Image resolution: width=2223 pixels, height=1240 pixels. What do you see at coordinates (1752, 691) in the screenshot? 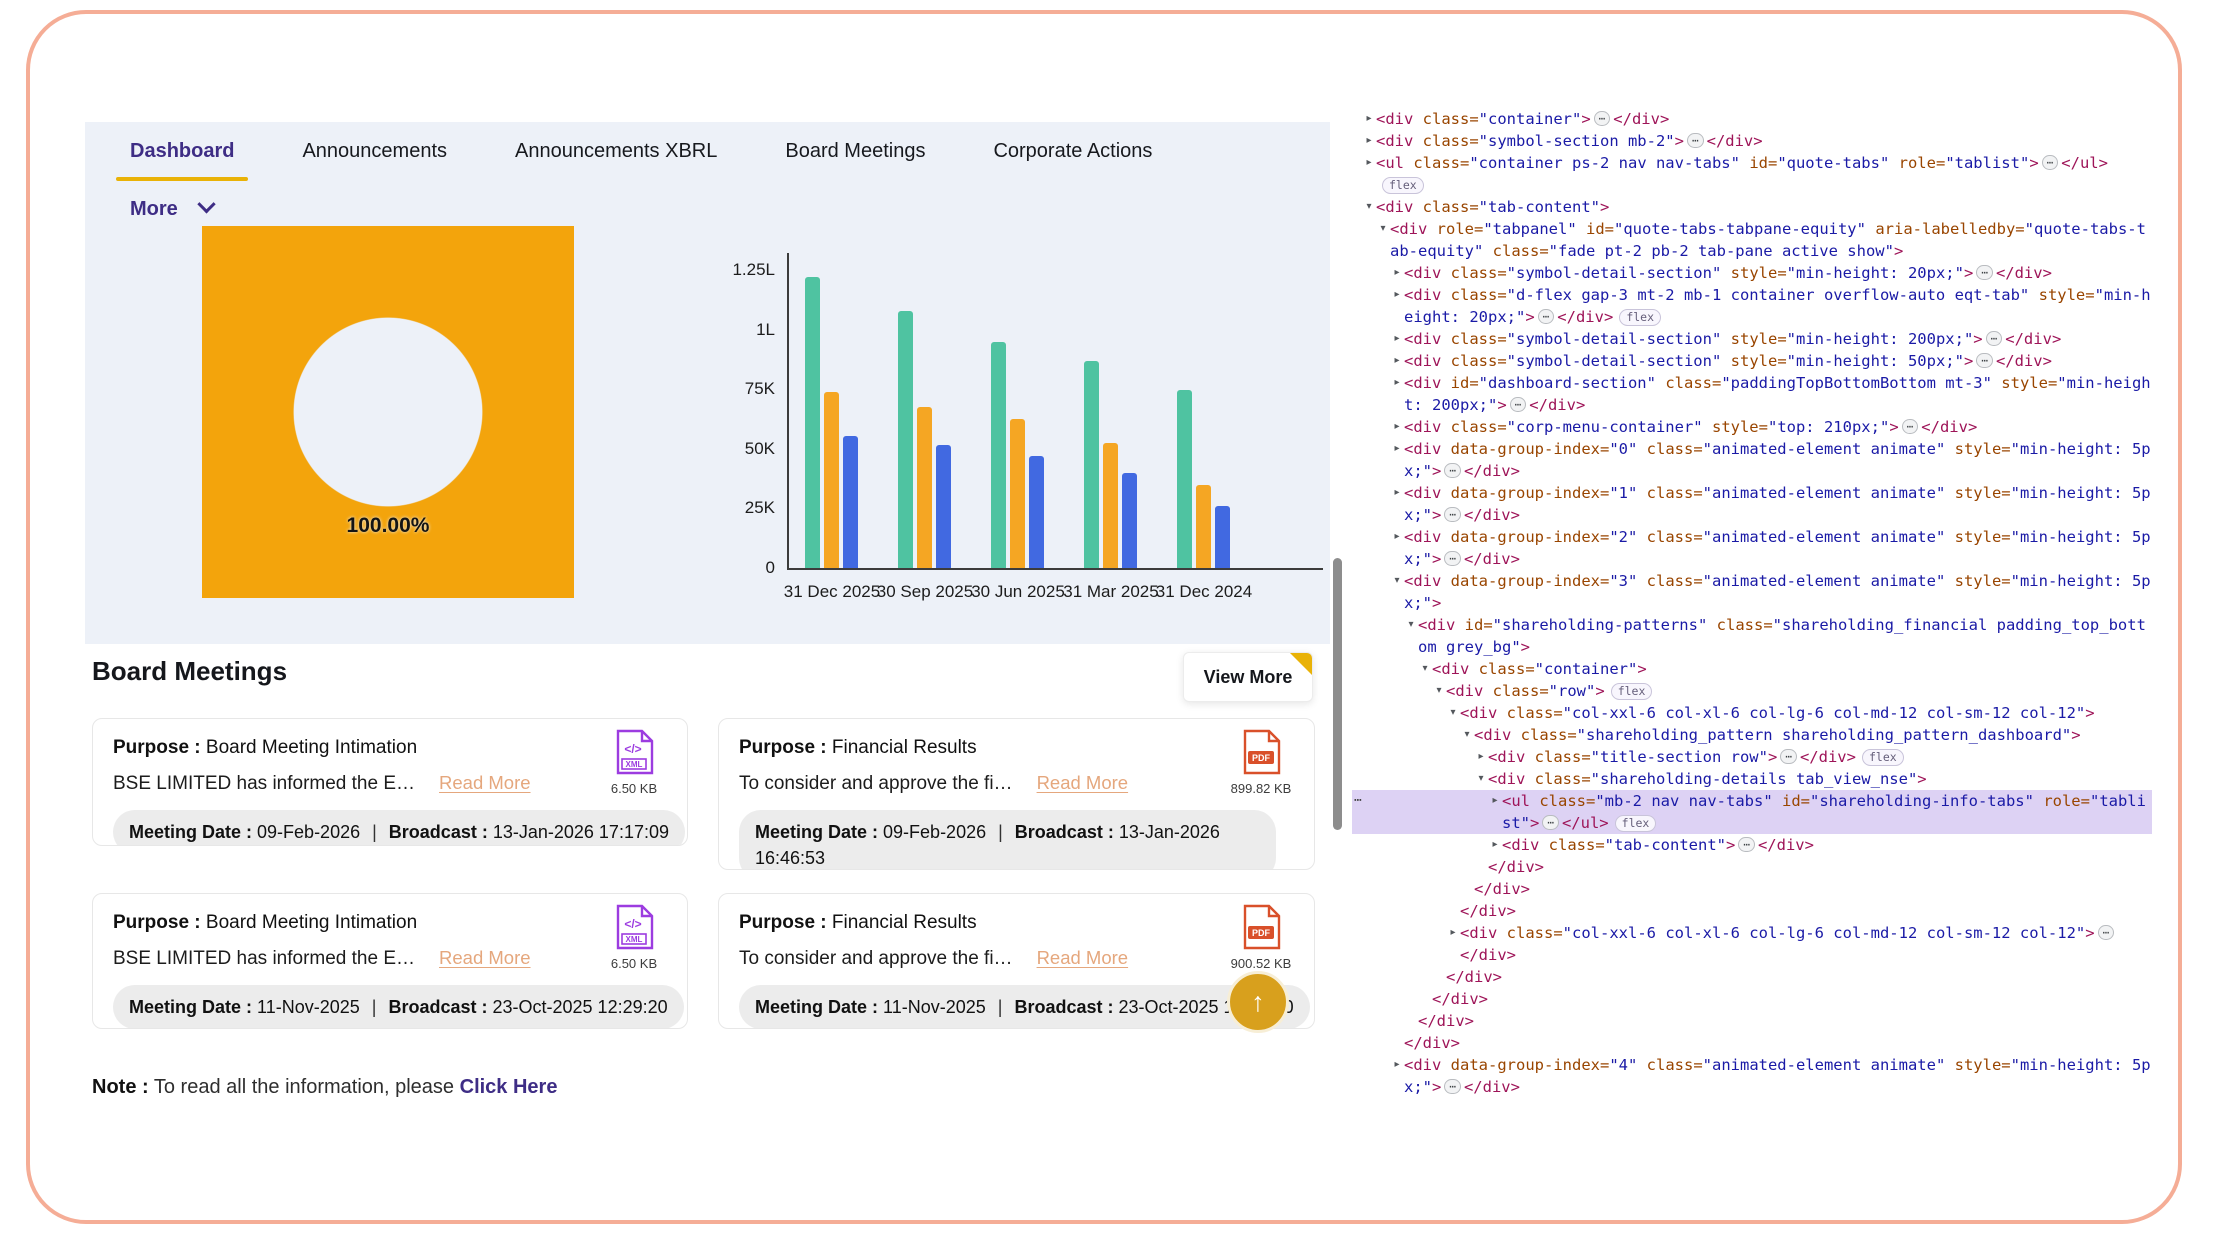
I see `devtools-code-line: ▾ <div class="row"> flex` at bounding box center [1752, 691].